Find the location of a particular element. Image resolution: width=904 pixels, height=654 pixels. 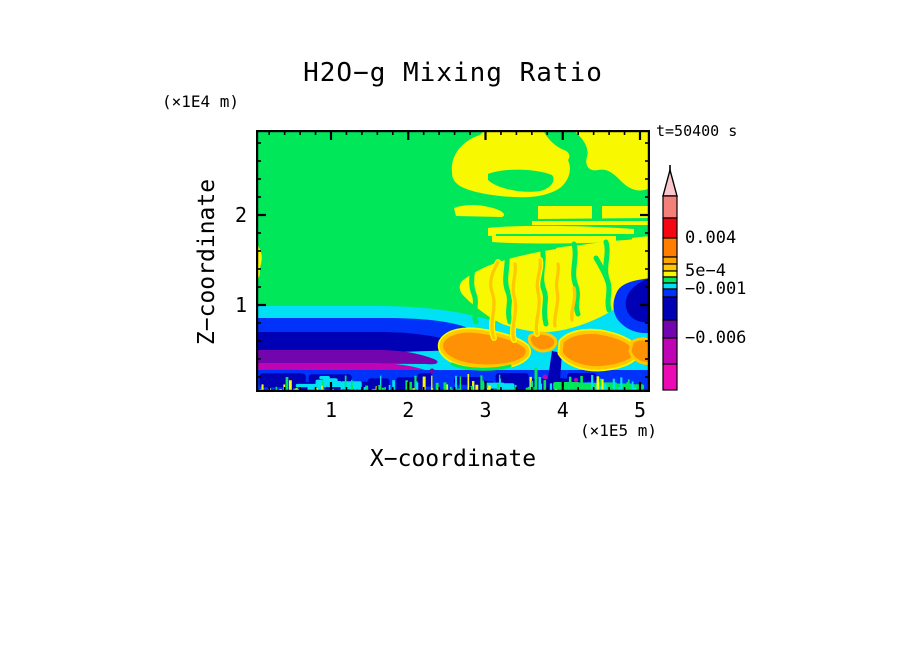

band-purple is located at coordinates (347, 357).